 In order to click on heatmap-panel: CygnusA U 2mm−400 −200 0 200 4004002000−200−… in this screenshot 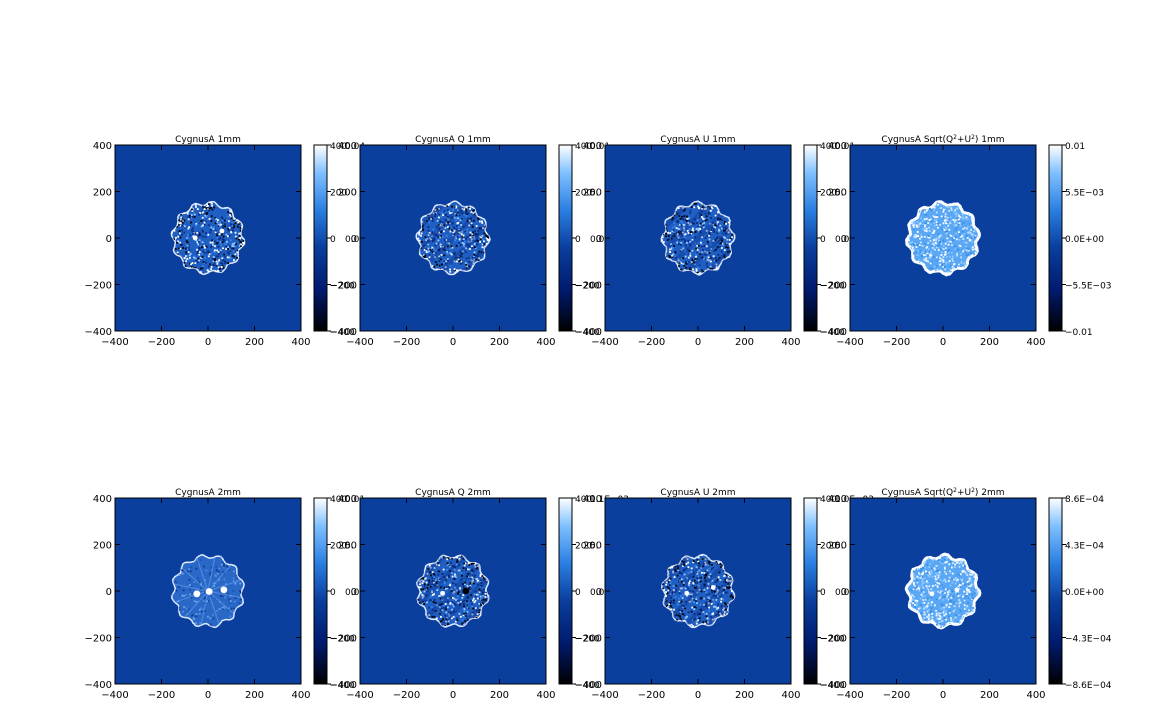, I will do `click(724, 594)`.